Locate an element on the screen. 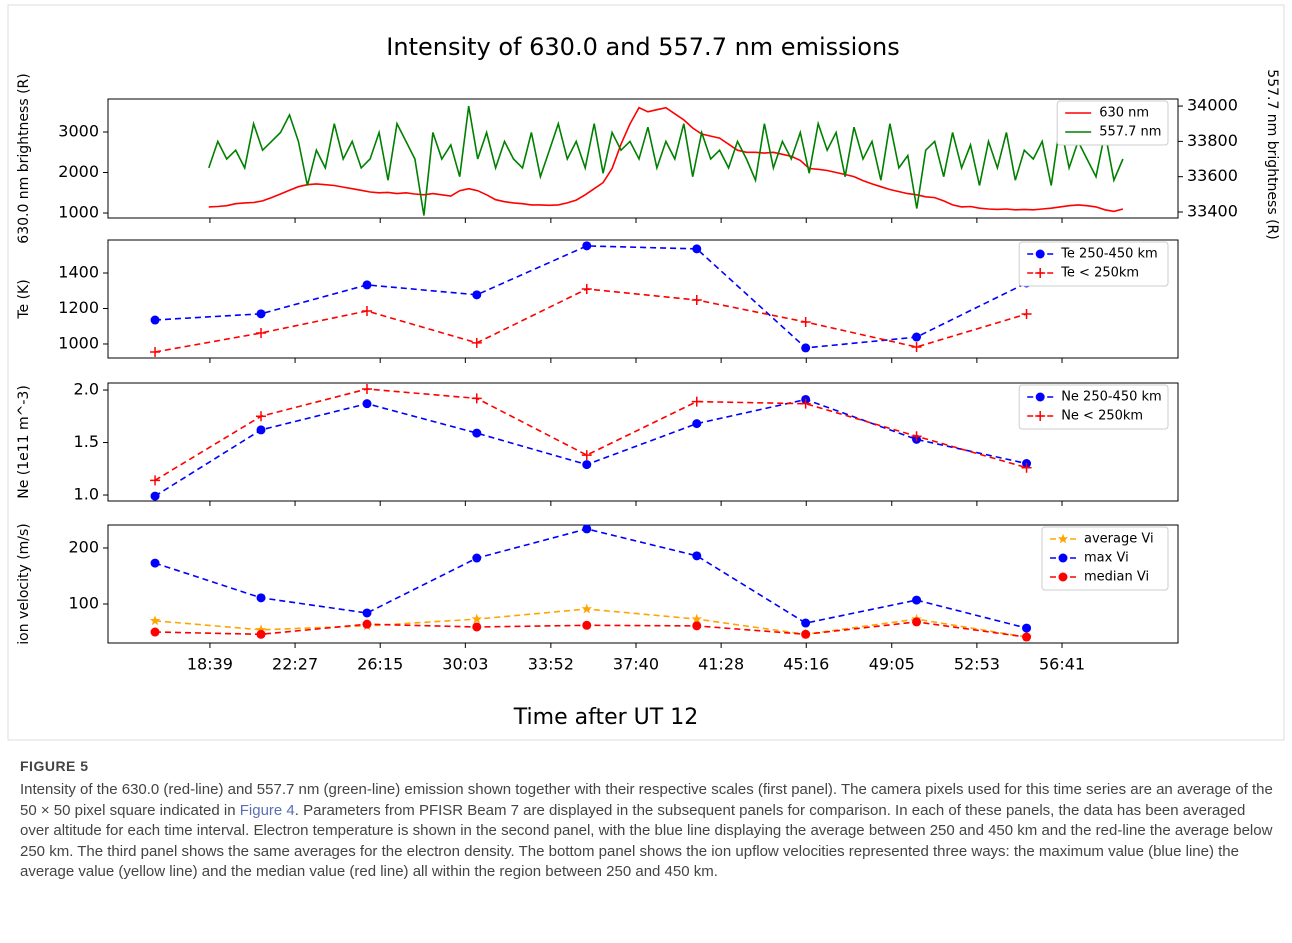 The width and height of the screenshot is (1292, 943). legend-label: max Vi is located at coordinates (1106, 558).